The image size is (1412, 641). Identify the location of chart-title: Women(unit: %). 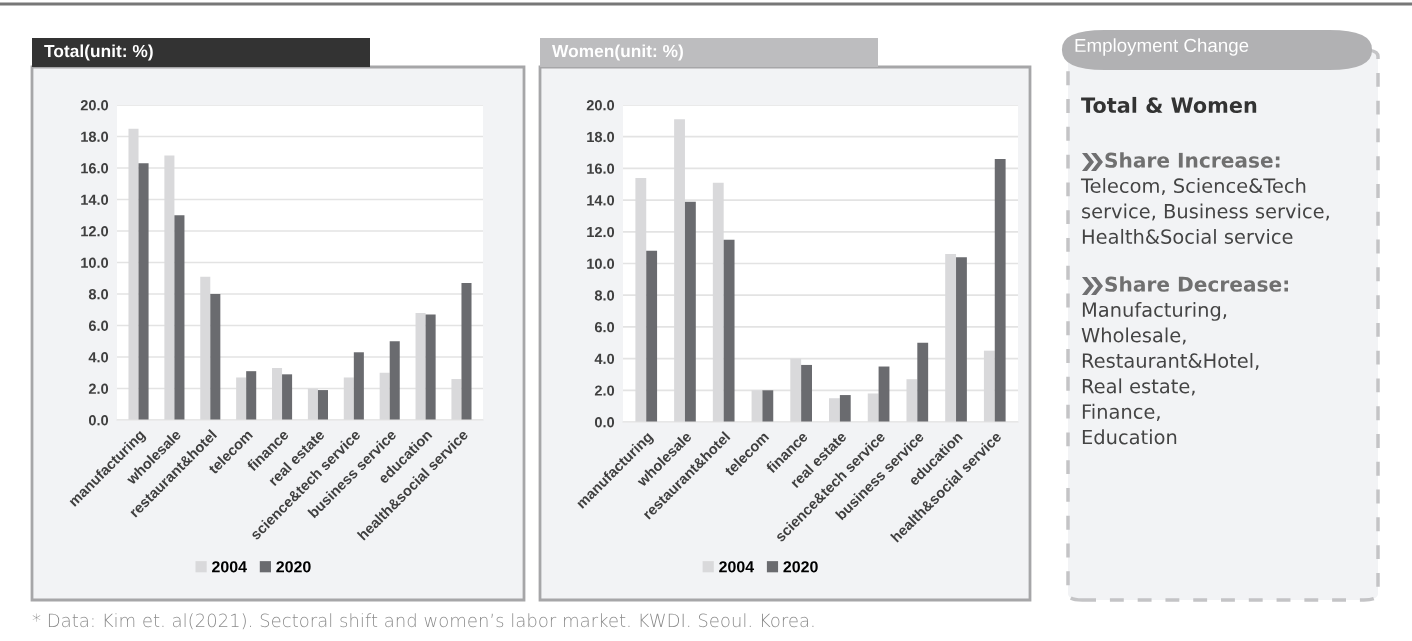
(617, 52).